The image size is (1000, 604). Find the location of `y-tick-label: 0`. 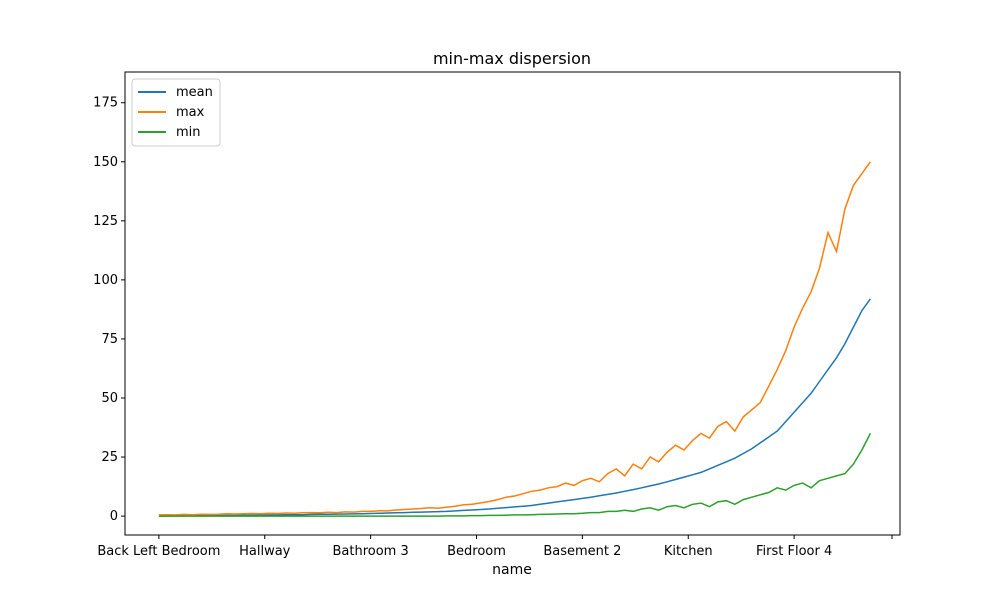

y-tick-label: 0 is located at coordinates (114, 516).